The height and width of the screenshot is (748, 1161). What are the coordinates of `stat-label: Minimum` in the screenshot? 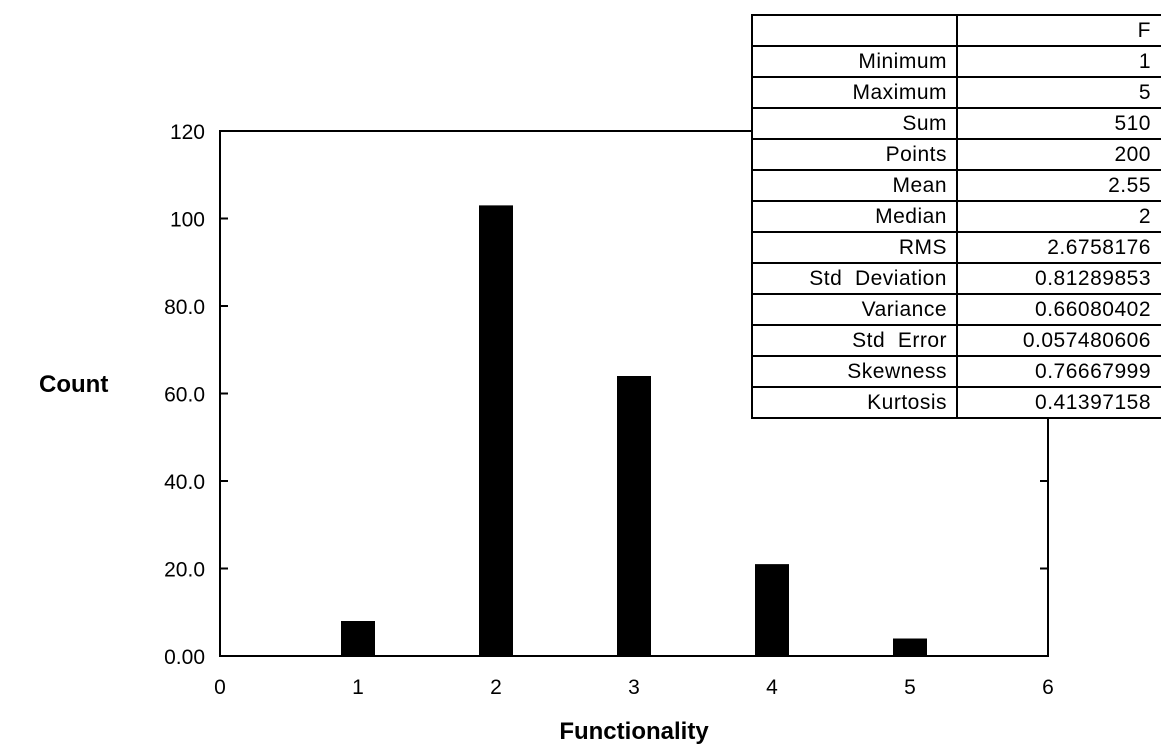 It's located at (854, 61).